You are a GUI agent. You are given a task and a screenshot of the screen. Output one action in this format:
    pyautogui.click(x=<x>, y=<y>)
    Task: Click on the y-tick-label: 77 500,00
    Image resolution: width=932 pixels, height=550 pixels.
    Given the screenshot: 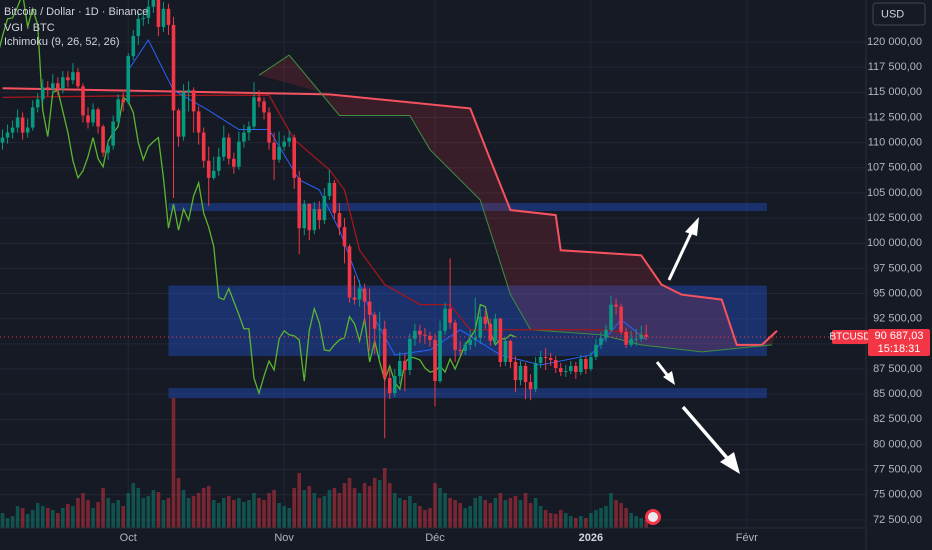 What is the action you would take?
    pyautogui.click(x=897, y=470)
    